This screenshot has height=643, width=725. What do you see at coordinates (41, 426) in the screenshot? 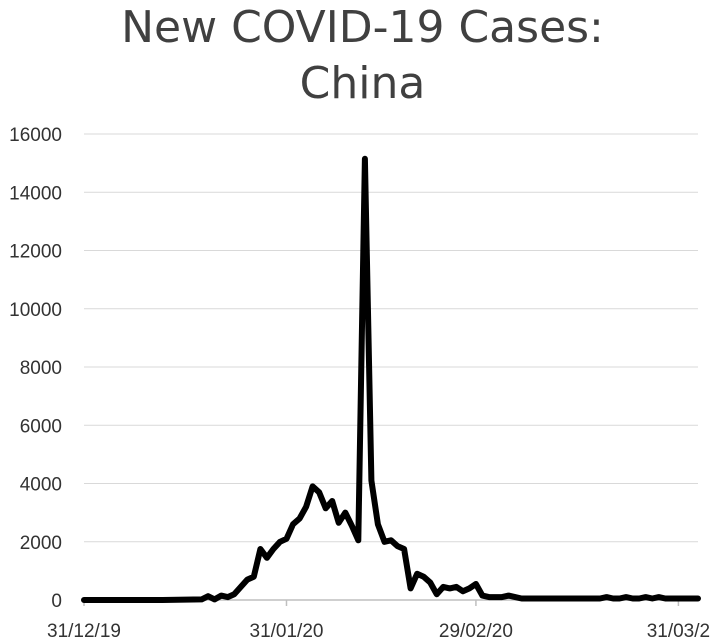
I see `y-tick-label: 6000` at bounding box center [41, 426].